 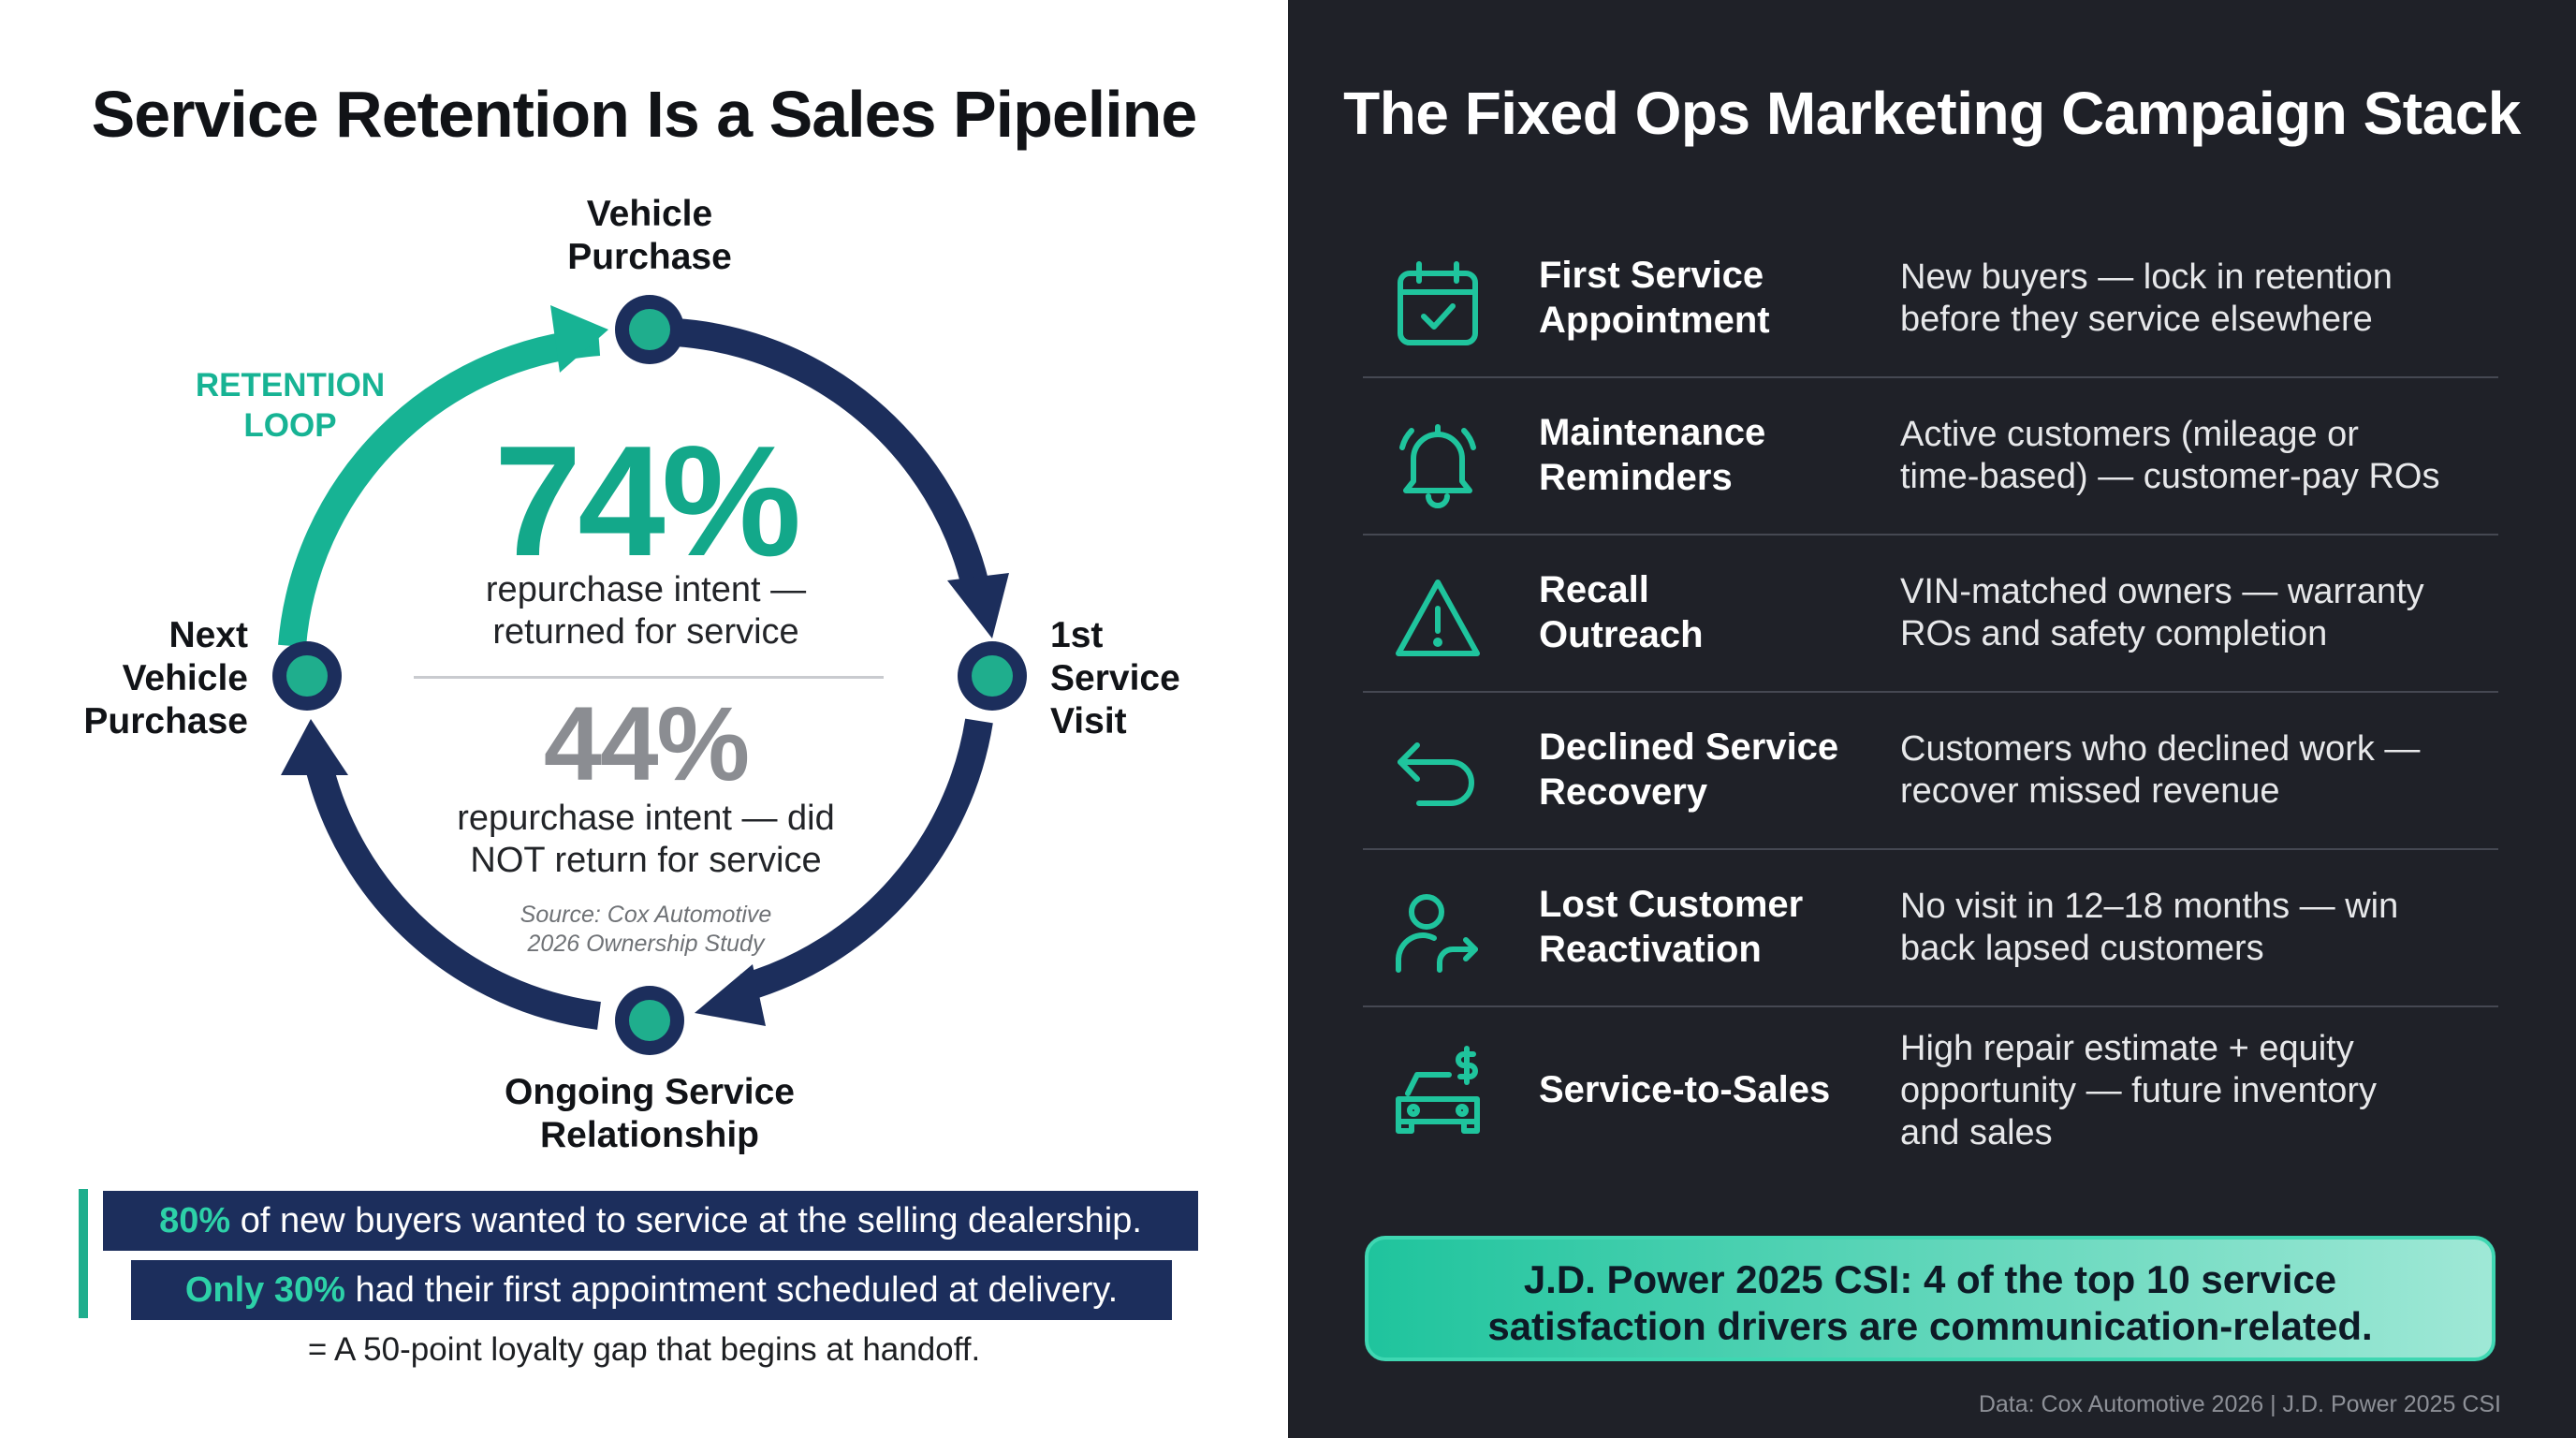 I want to click on stat-not-returned-value: 44%, so click(x=646, y=743).